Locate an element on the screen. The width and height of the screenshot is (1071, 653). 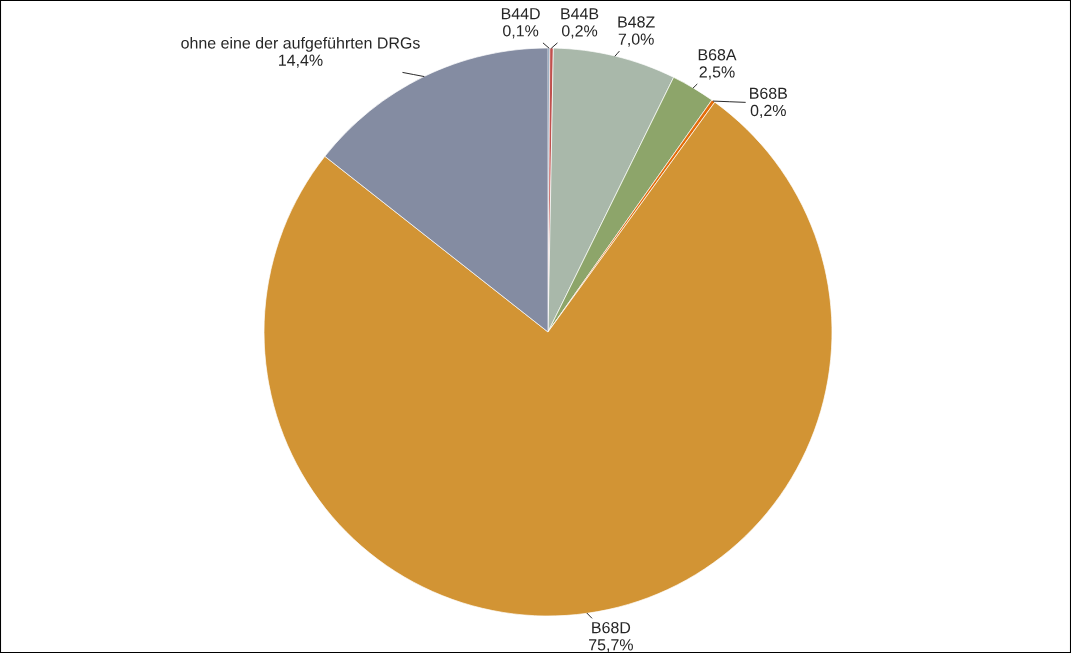
slice-label: ohne eine der aufgeführten DRGs is located at coordinates (300, 44).